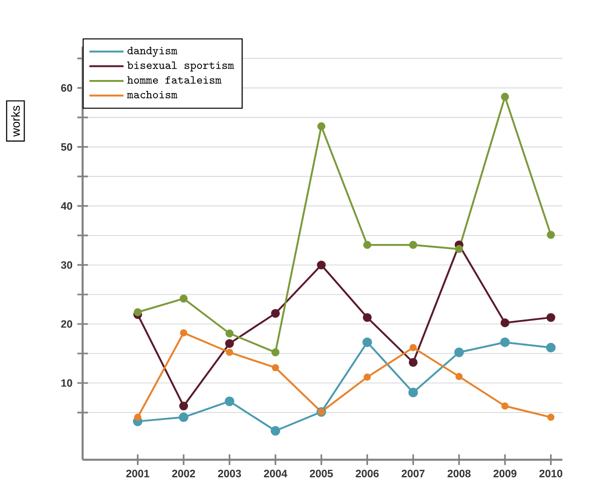  Describe the element at coordinates (66, 265) in the screenshot. I see `y-tick-label: 30` at that location.